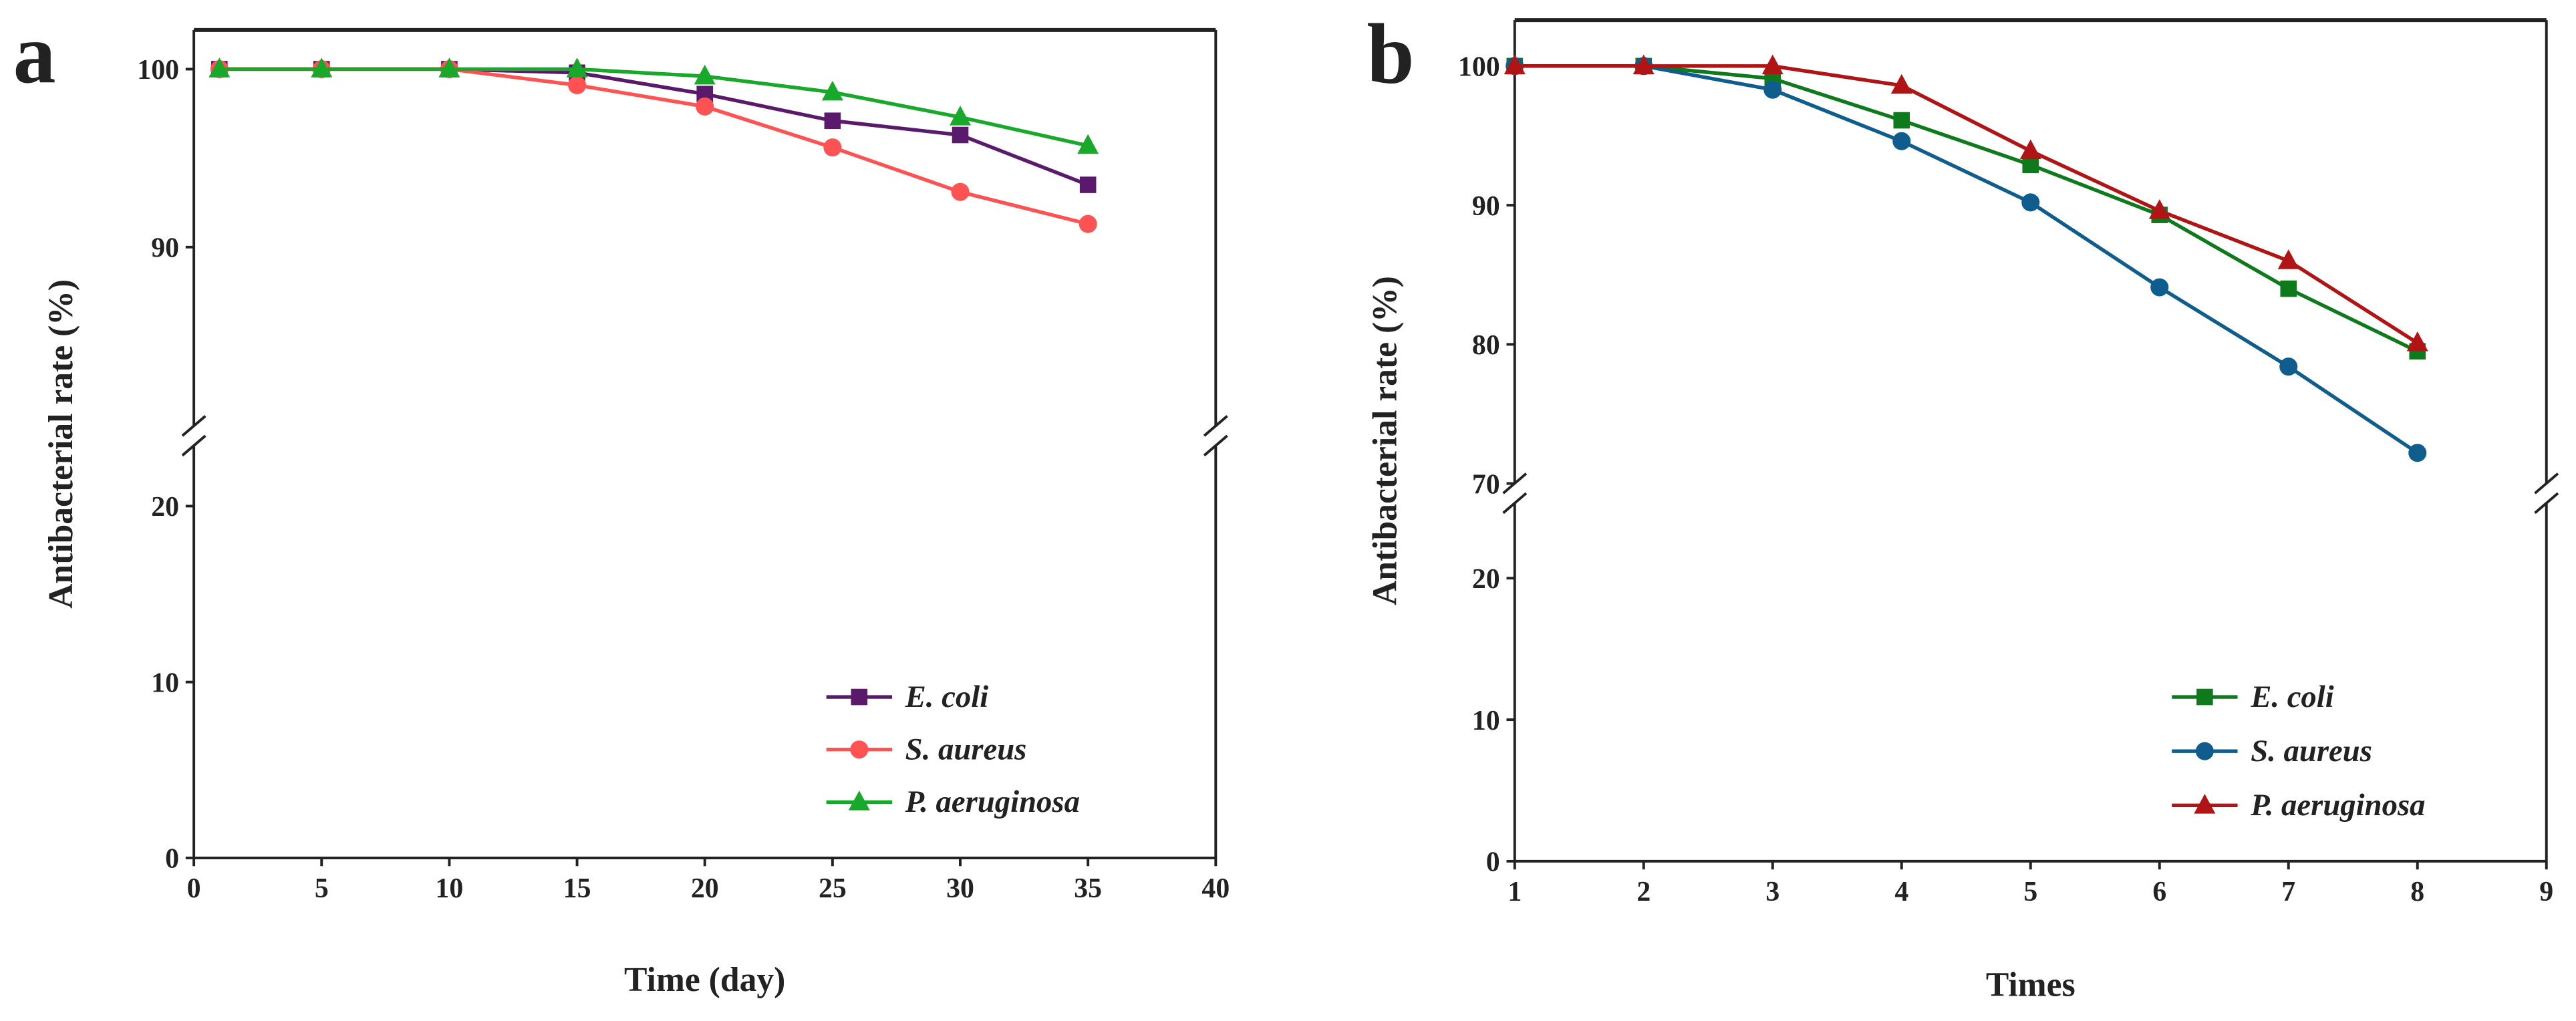 Image resolution: width=2576 pixels, height=1021 pixels. I want to click on x-tick-label: 30, so click(960, 888).